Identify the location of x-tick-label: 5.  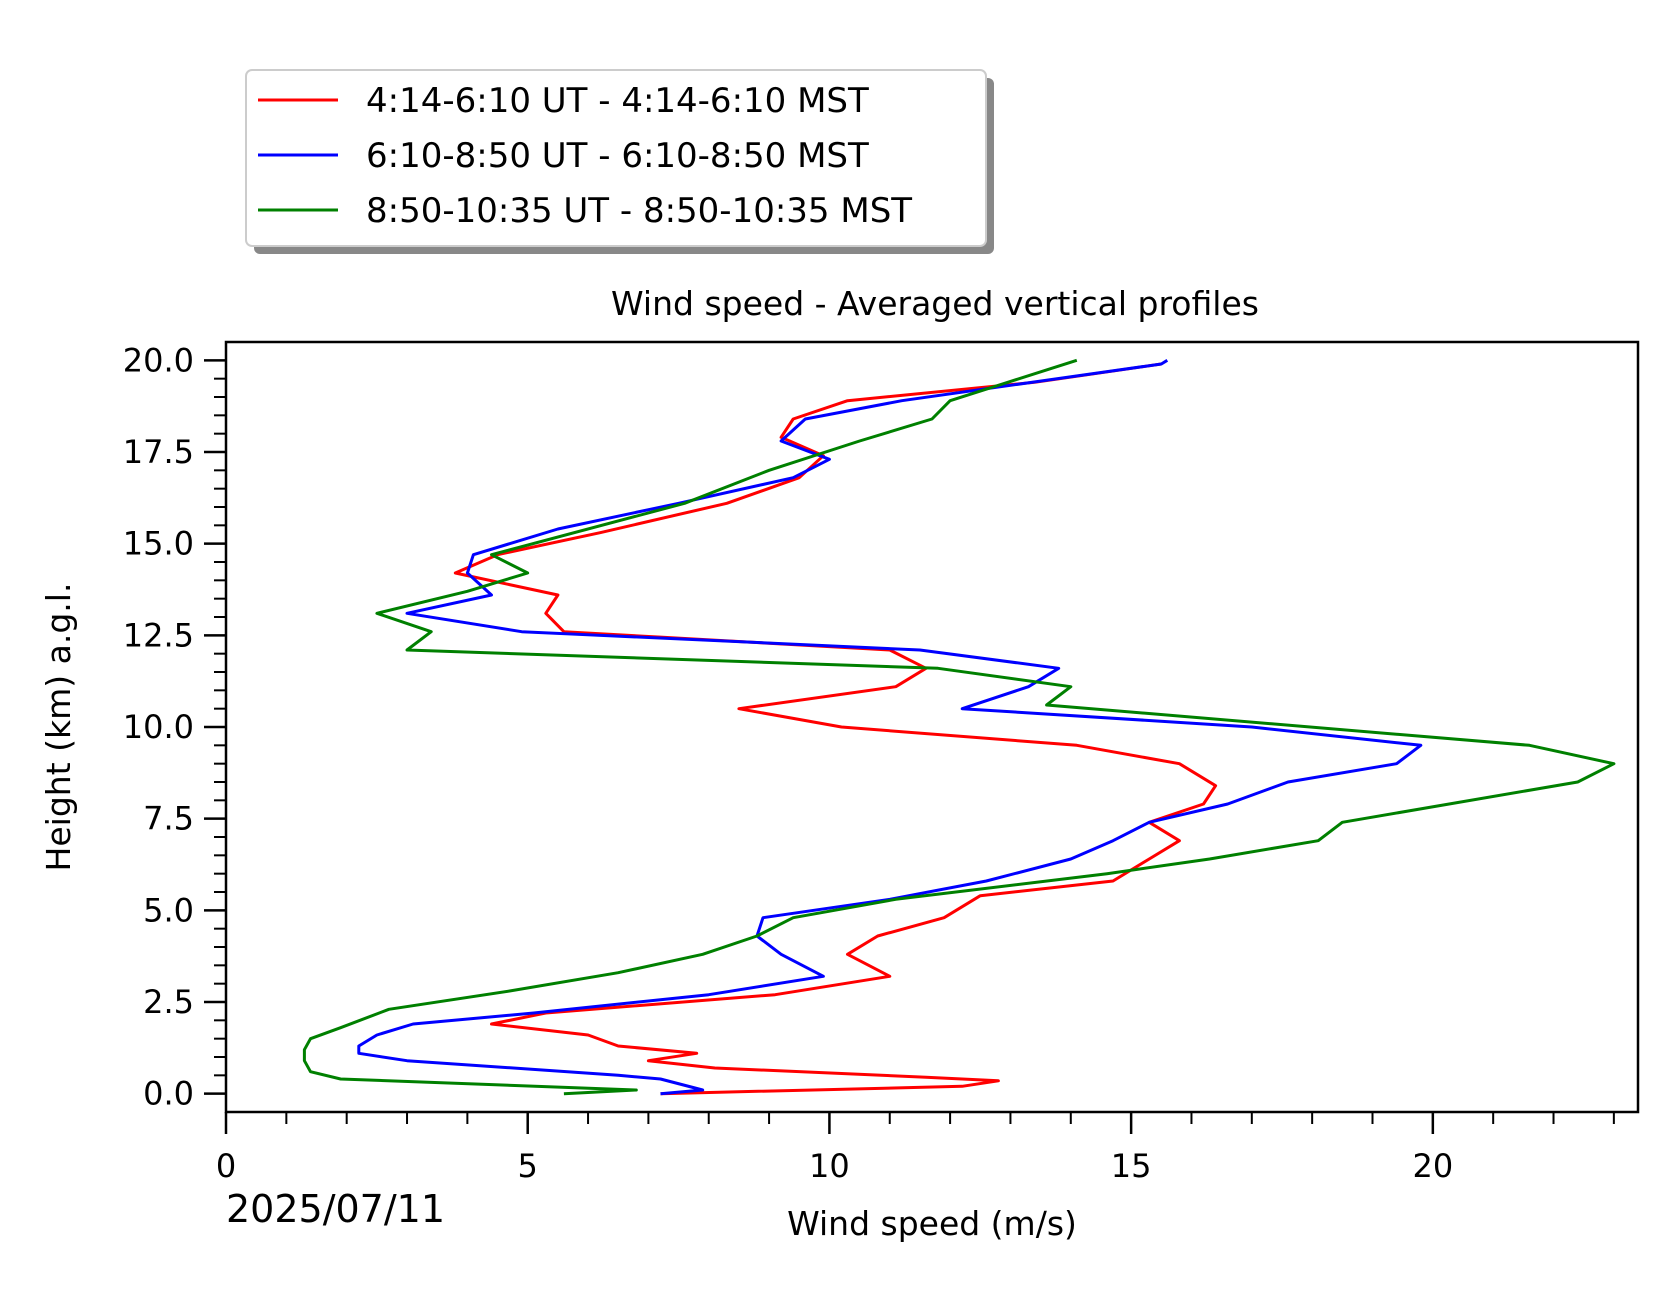
(528, 1166).